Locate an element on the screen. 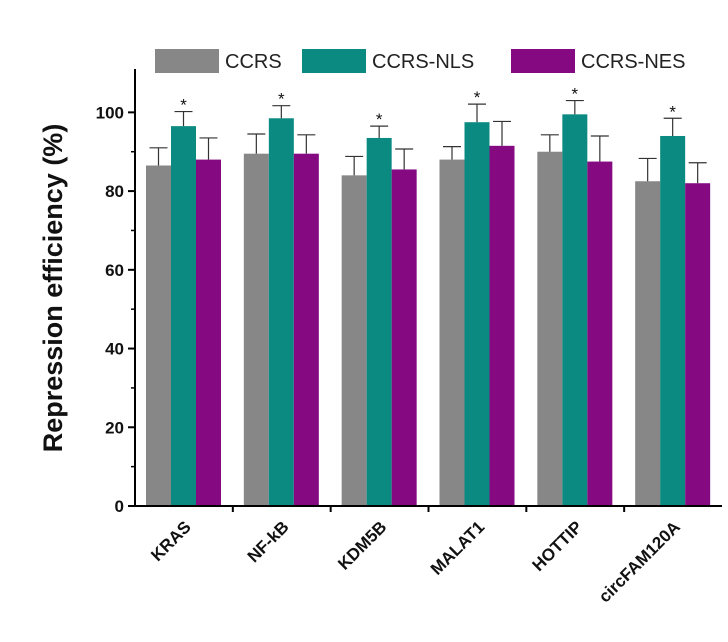 This screenshot has width=728, height=642. bar-ccrs-nls-kdm5b is located at coordinates (379, 321).